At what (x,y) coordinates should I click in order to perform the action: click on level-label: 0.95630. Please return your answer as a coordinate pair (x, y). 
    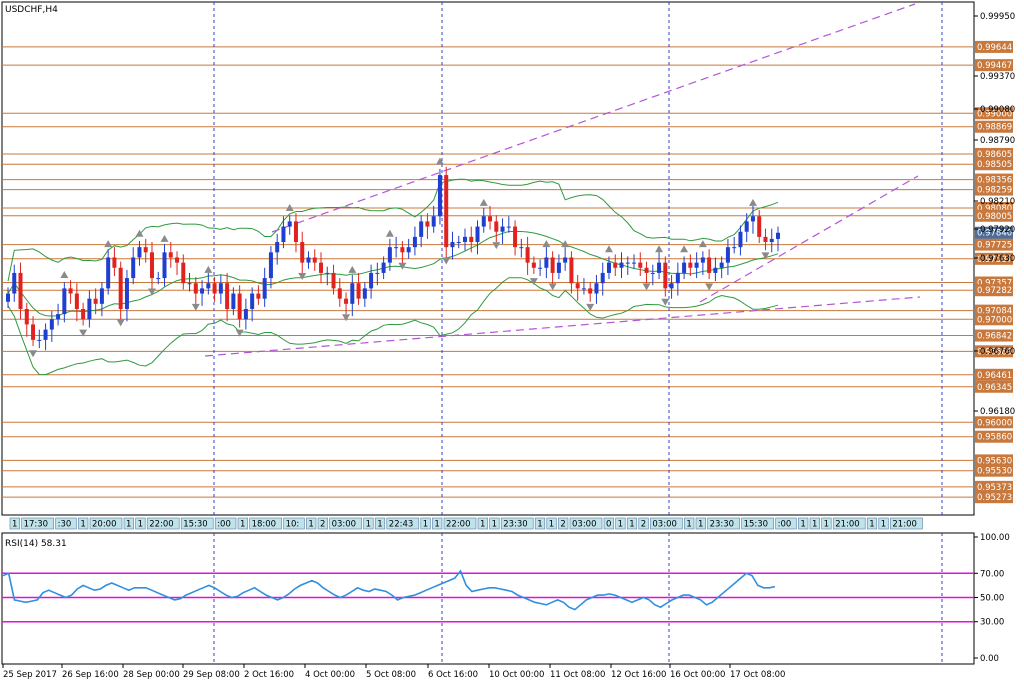
    Looking at the image, I should click on (994, 461).